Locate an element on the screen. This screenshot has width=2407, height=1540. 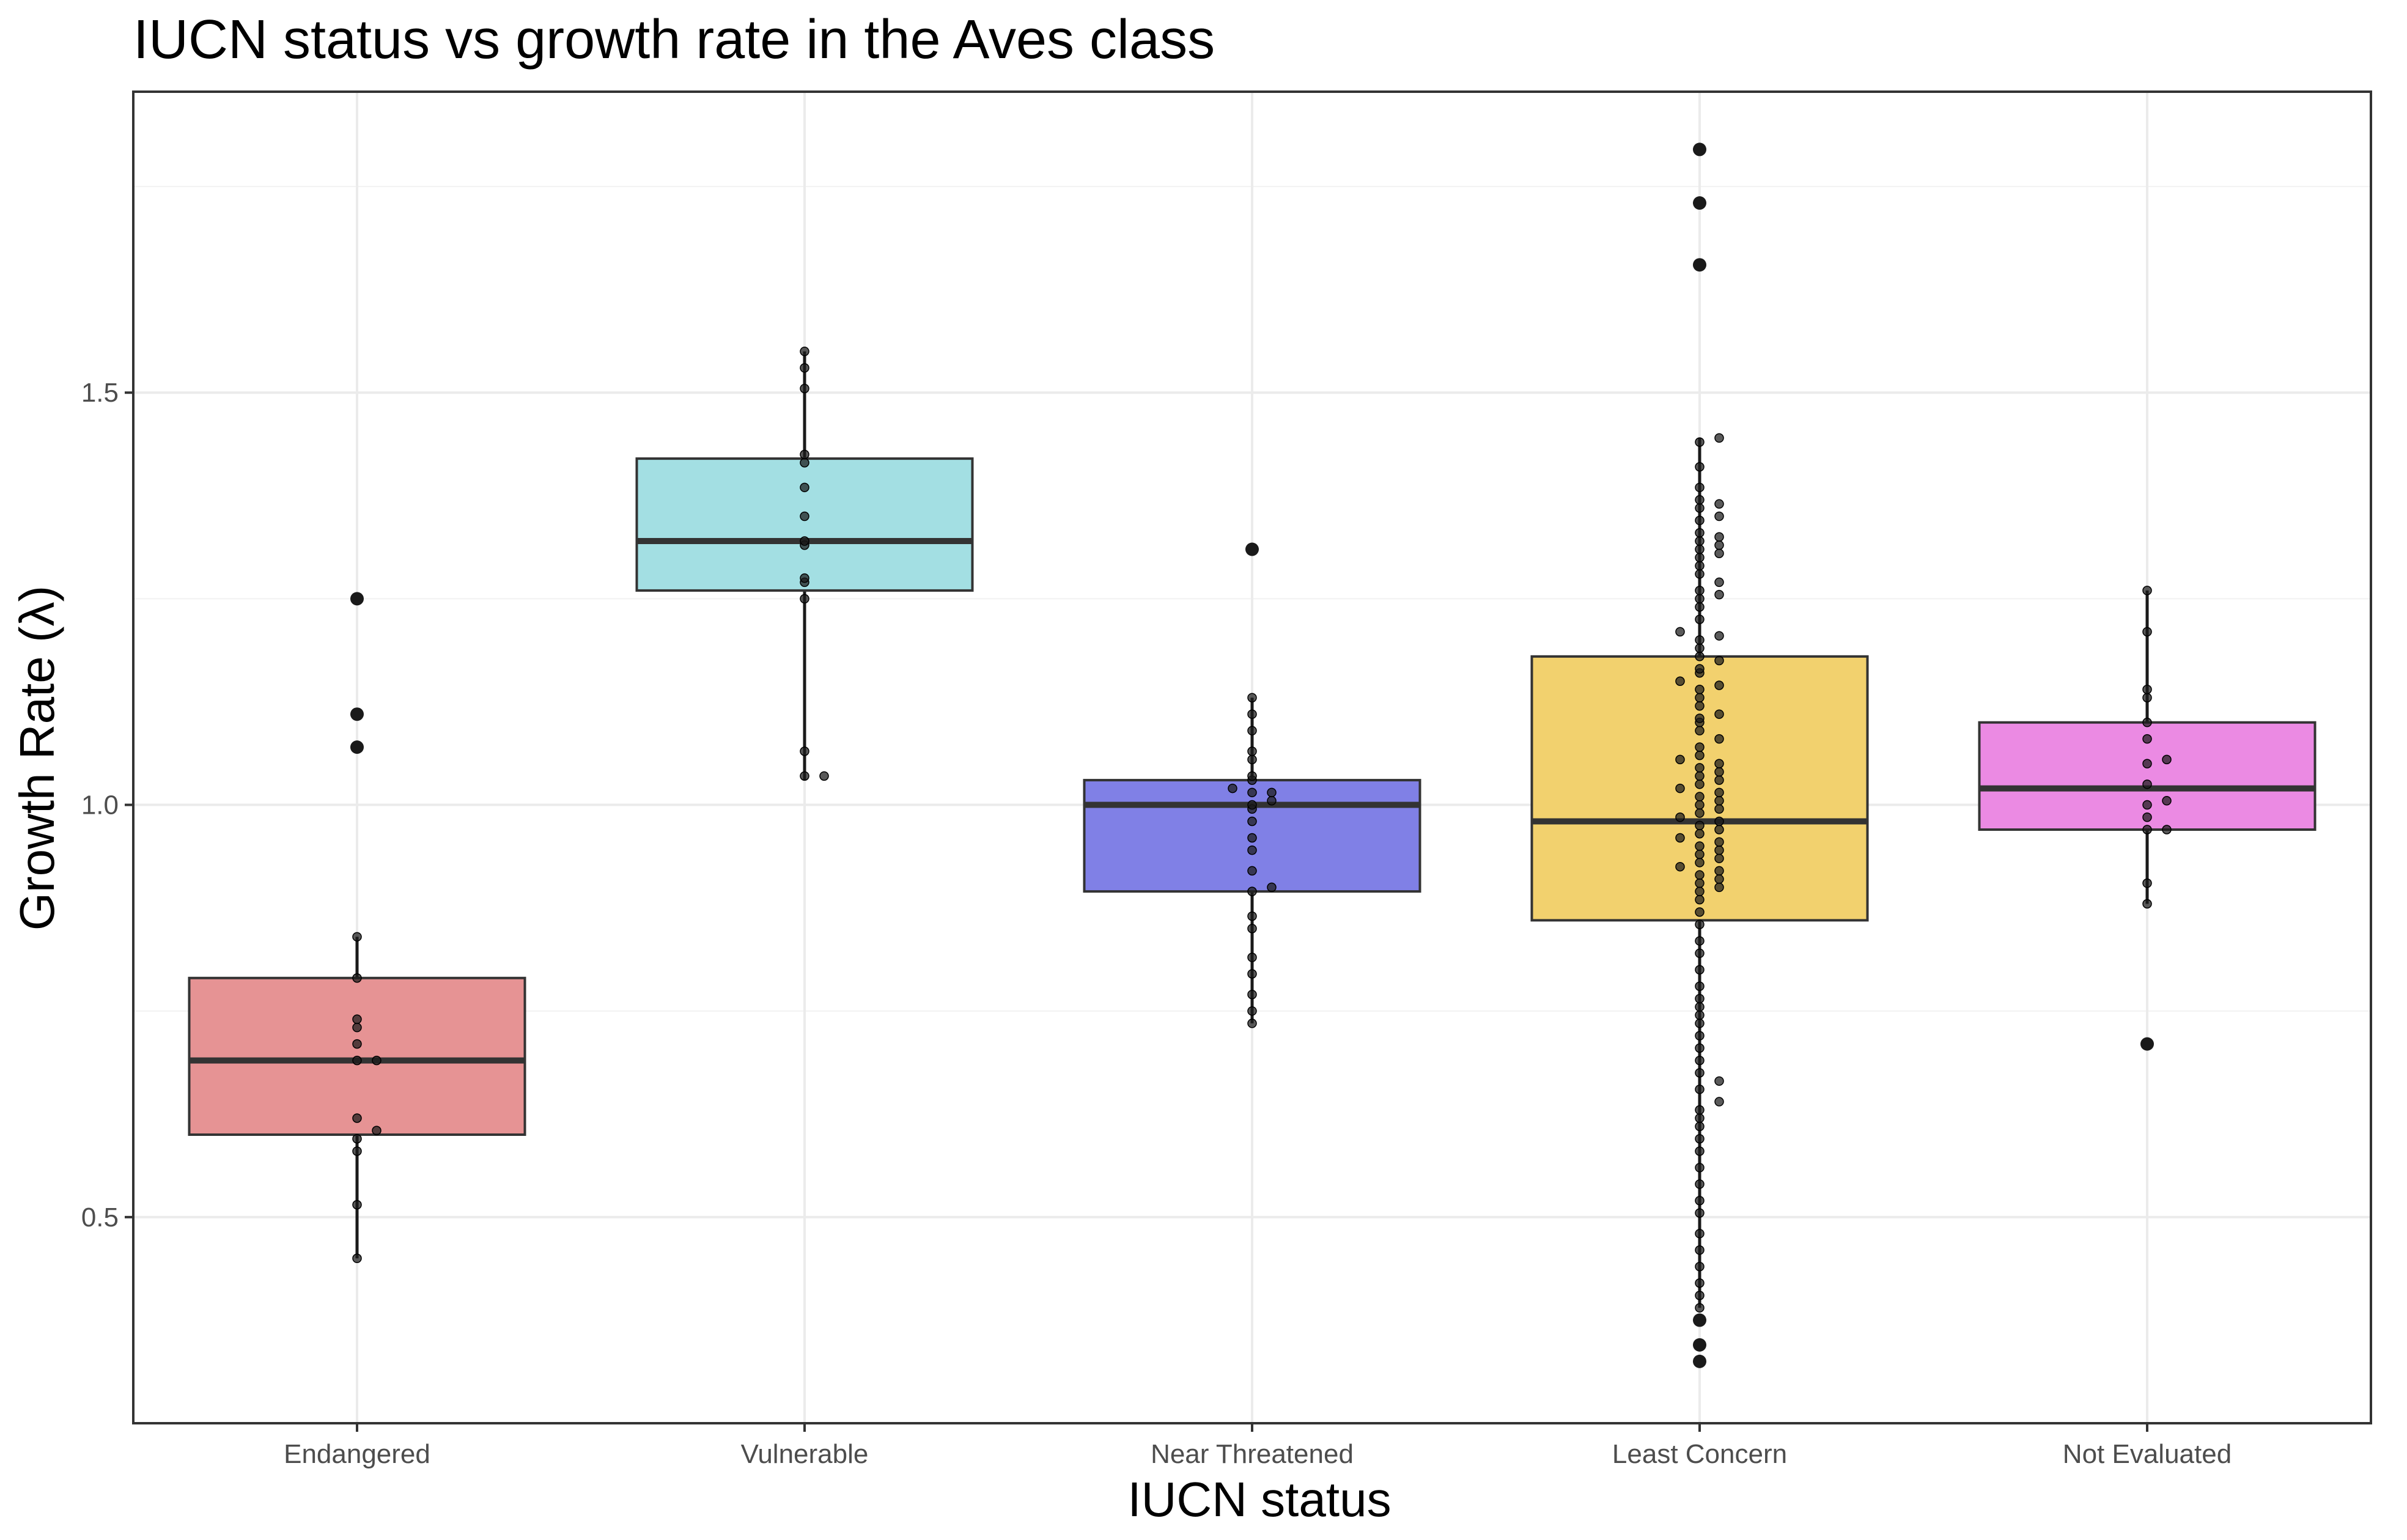
y-tick-label: 1.5 is located at coordinates (100, 393).